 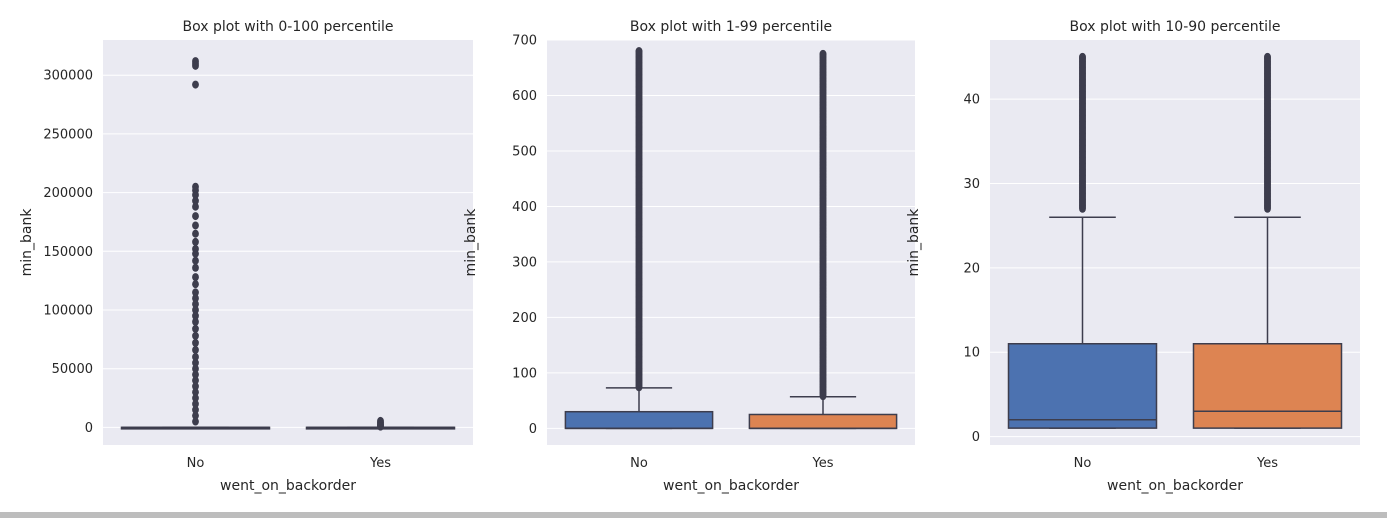 What do you see at coordinates (72, 369) in the screenshot?
I see `y-tick-label: 50000` at bounding box center [72, 369].